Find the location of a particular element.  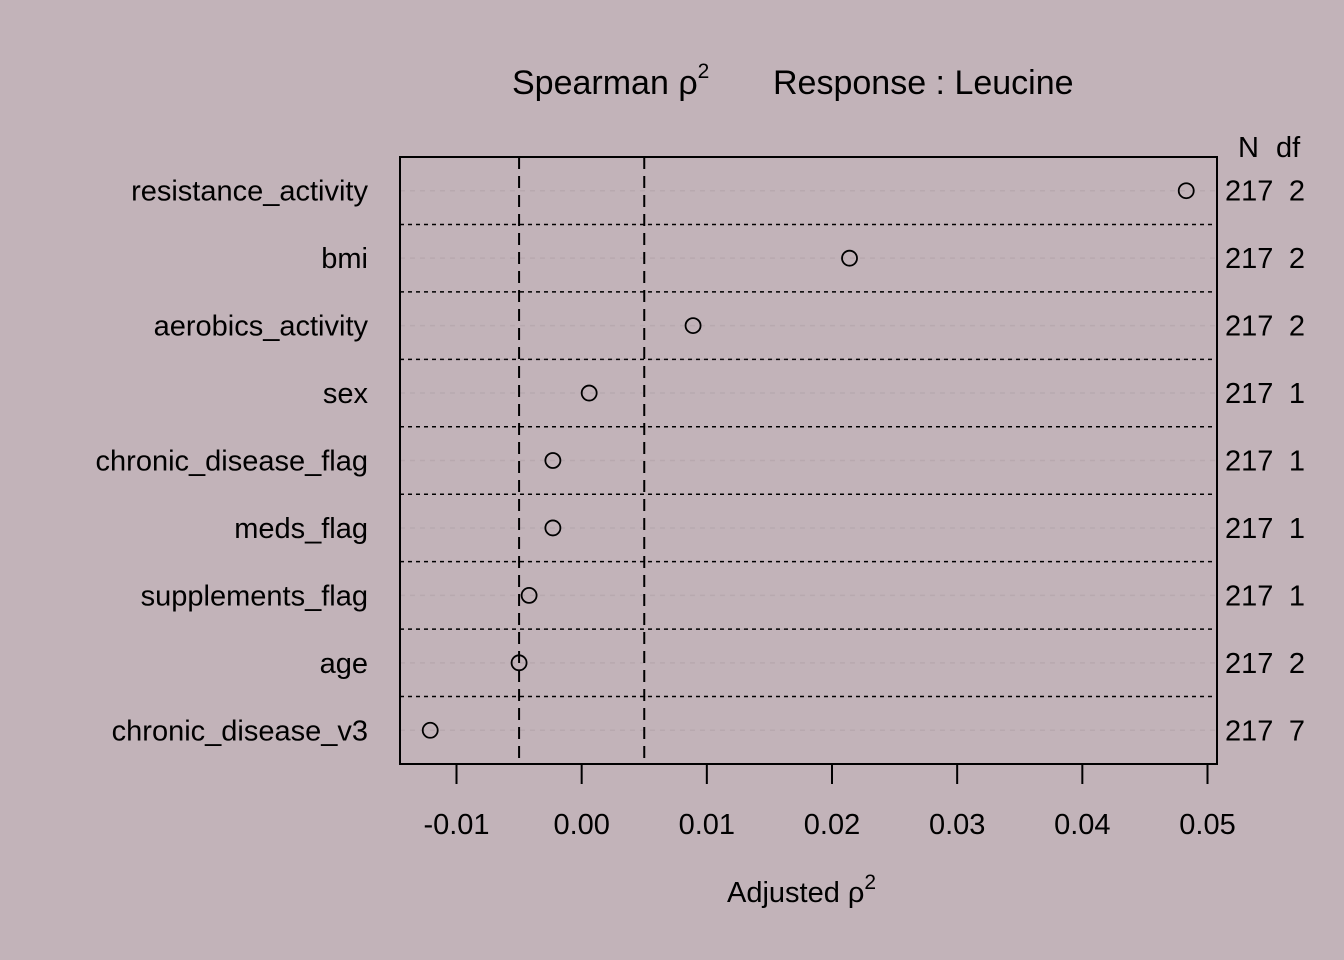

chart-title: Spearman ρ2 is located at coordinates (610, 81).